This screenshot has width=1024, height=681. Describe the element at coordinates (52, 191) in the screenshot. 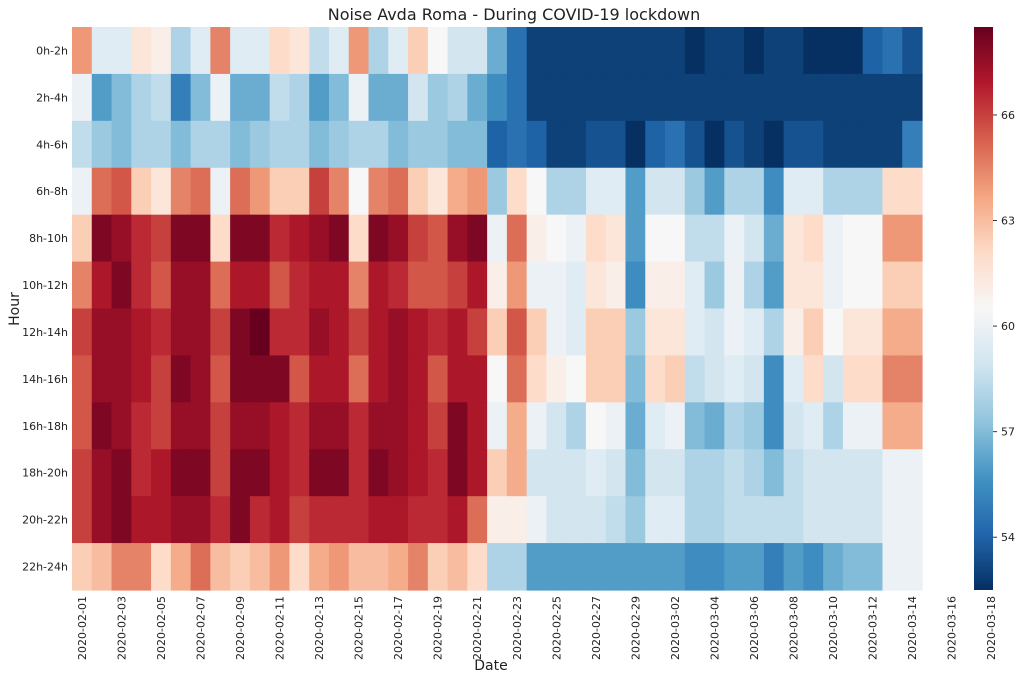

I see `y-tick-label: 6h-8h` at that location.